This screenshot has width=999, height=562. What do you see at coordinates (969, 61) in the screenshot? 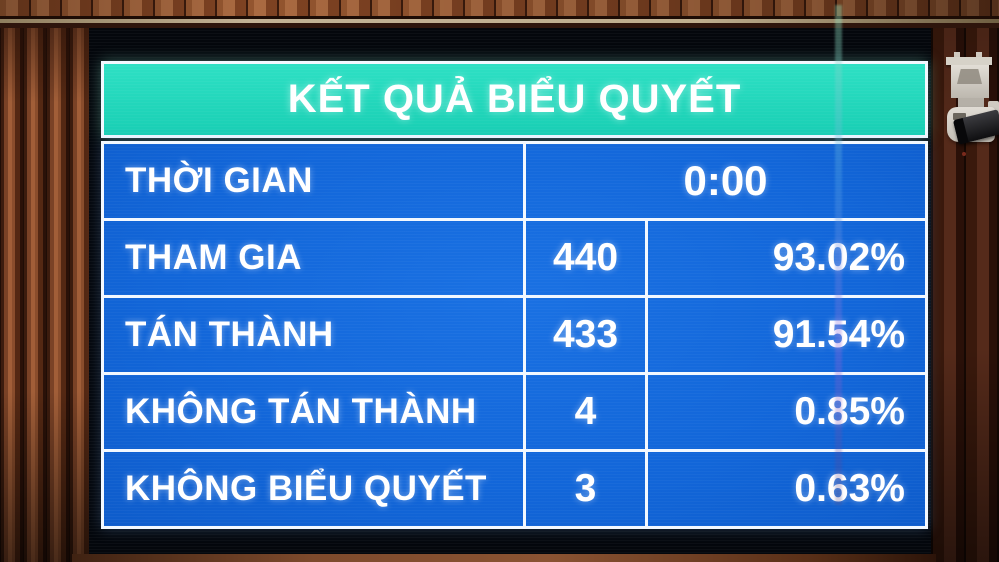
I see `camera-mount-plate` at bounding box center [969, 61].